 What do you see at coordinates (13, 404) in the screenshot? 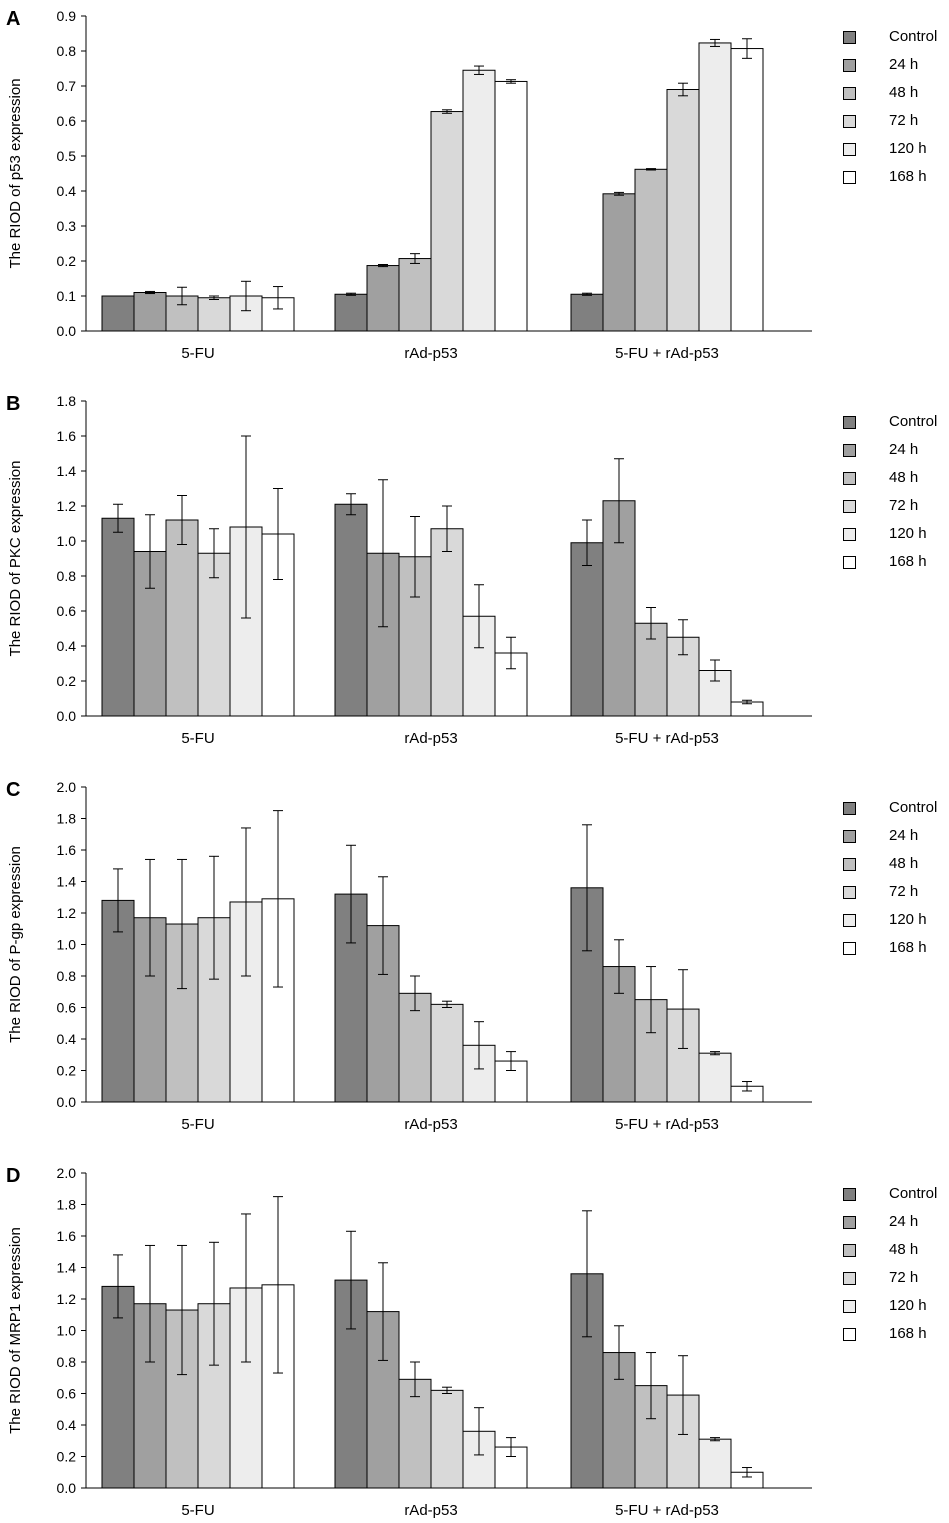
I see `panel-letter: B` at bounding box center [13, 404].